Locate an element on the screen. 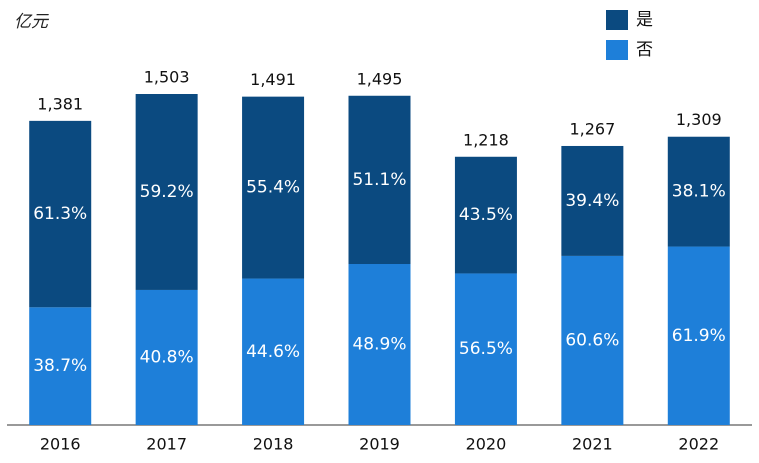 This screenshot has height=463, width=759. segment-label: 59.2% is located at coordinates (167, 192).